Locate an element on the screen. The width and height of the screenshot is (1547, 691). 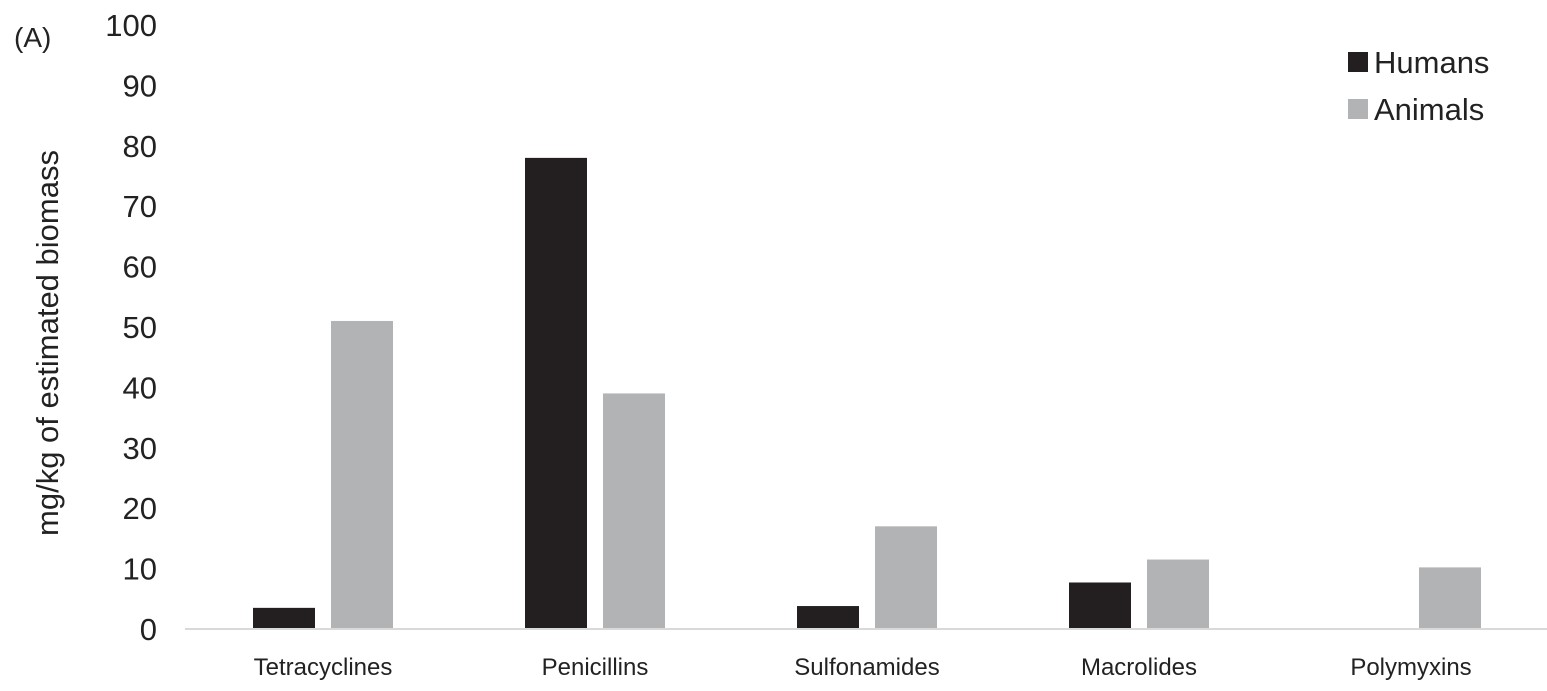
x-tick-label: Polymyxins is located at coordinates (1410, 667).